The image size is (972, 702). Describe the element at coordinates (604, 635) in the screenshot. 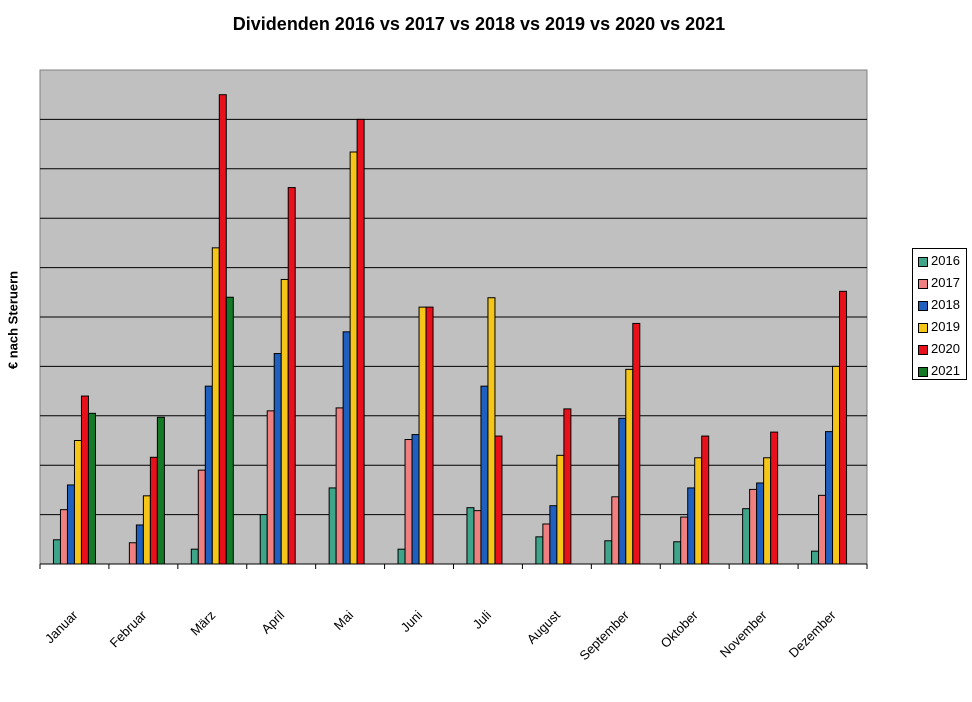

I see `x-tick-label: September` at that location.